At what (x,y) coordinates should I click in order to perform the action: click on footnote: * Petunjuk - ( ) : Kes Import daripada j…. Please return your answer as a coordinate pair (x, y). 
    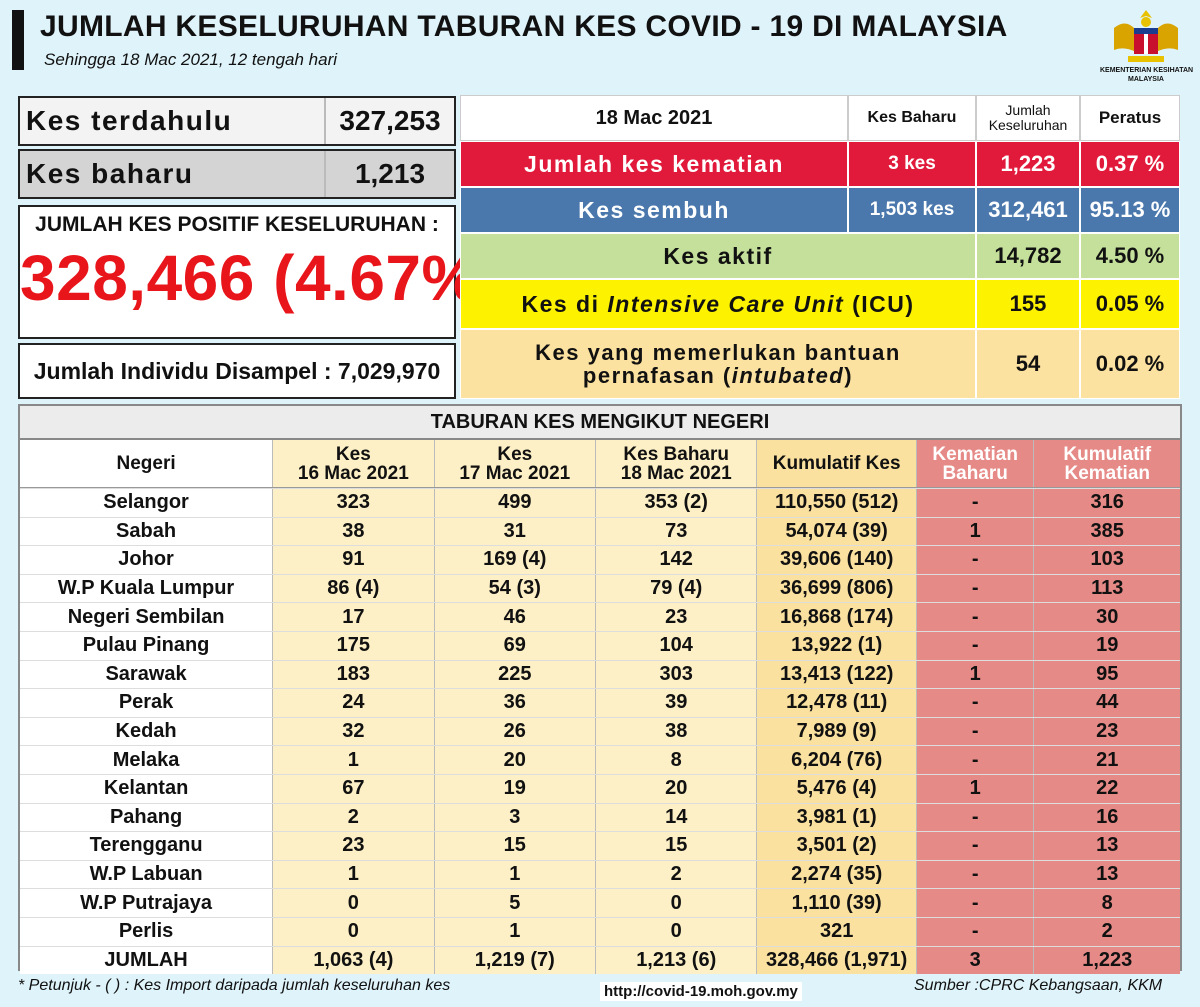
    Looking at the image, I should click on (234, 985).